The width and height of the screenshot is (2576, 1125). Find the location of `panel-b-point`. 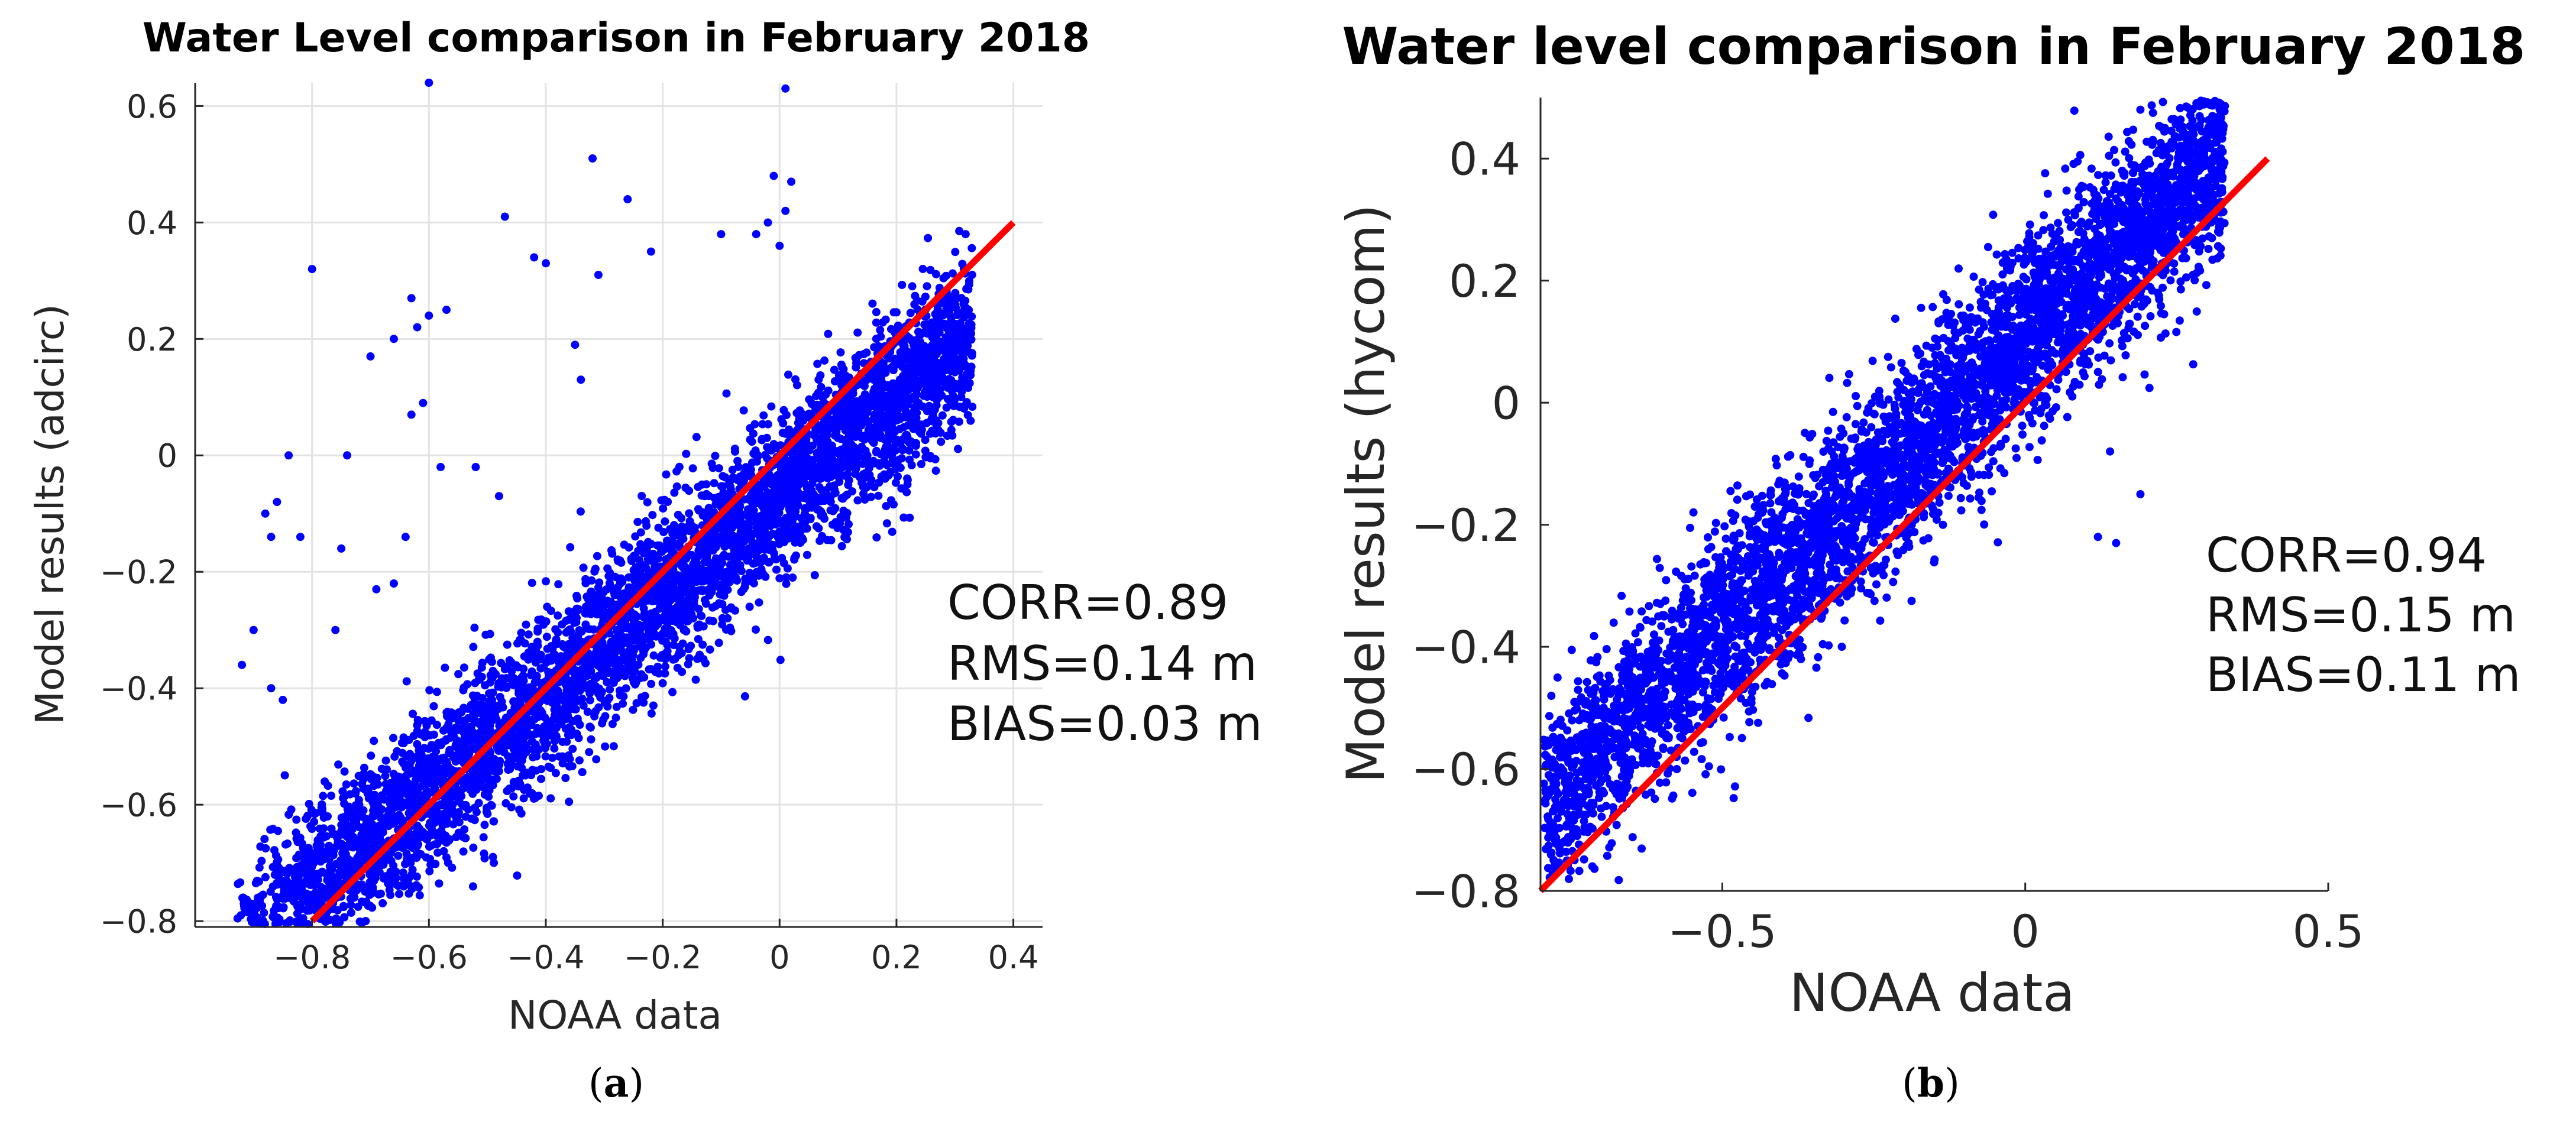

panel-b-point is located at coordinates (1552, 696).